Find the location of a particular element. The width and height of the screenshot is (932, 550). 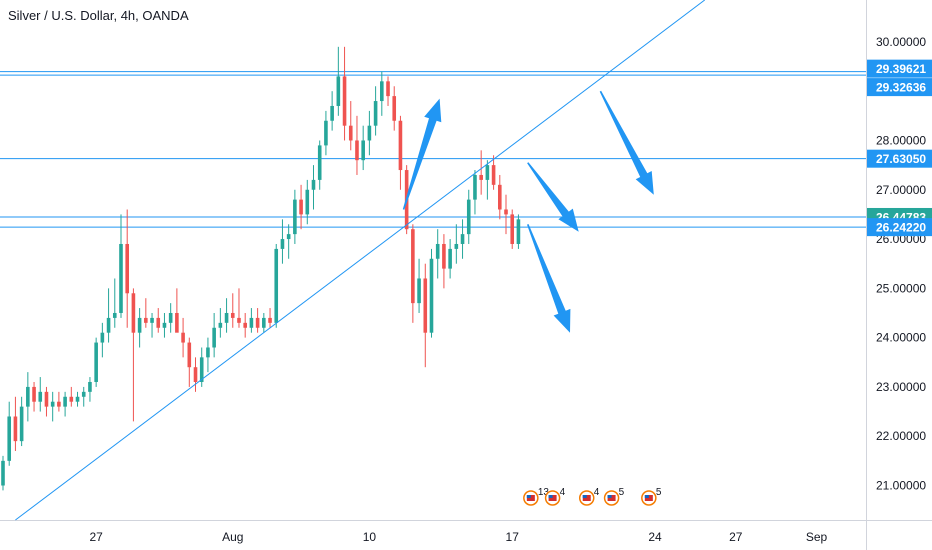

y-tick-label: 25.00000 is located at coordinates (901, 288).